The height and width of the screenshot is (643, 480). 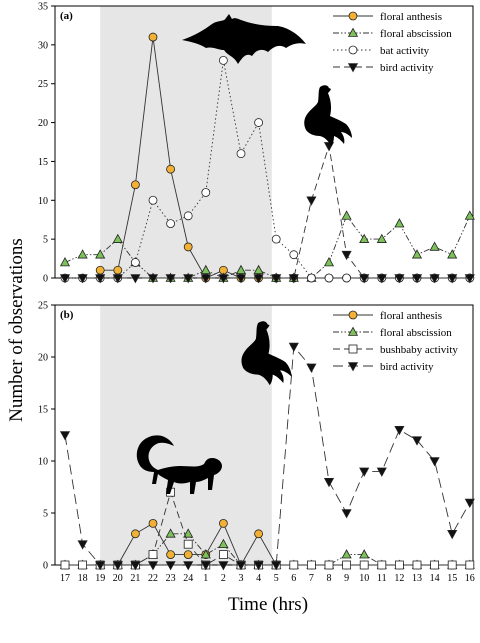 I want to click on y-tick-label: 30, so click(x=43, y=45).